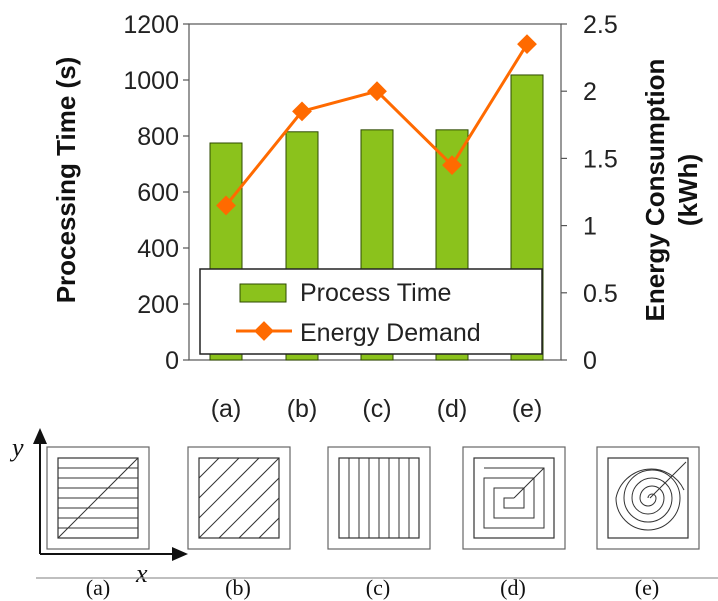 The width and height of the screenshot is (718, 601). I want to click on toolpath-label-d: (d), so click(513, 587).